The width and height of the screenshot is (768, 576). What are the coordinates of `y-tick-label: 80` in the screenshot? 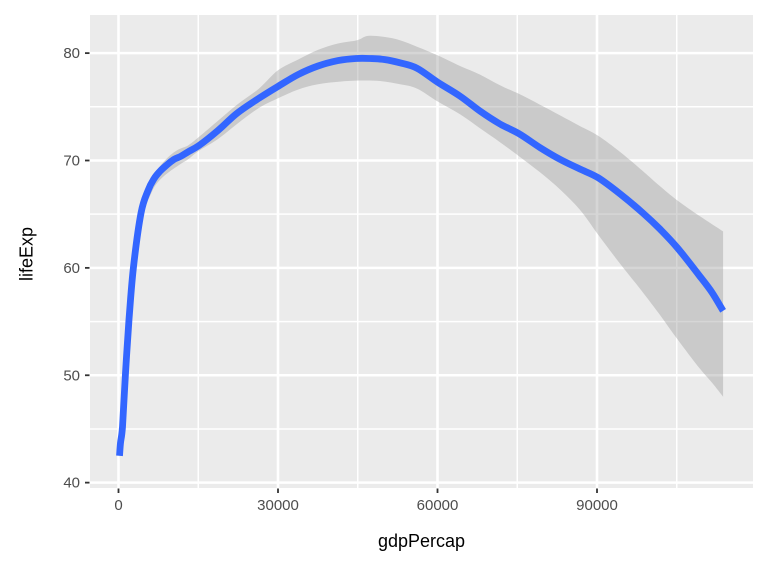 It's located at (71, 53).